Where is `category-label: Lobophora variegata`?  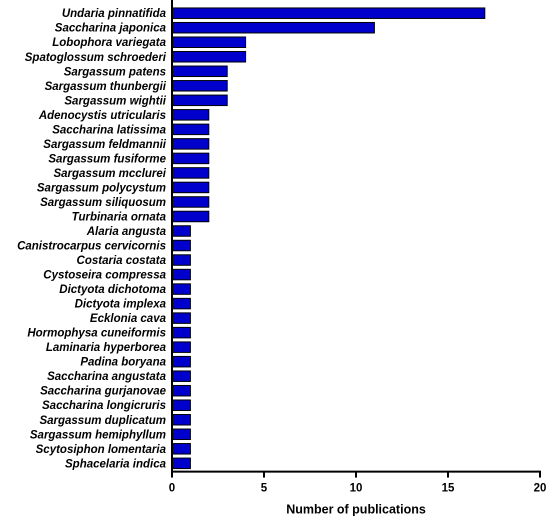
category-label: Lobophora variegata is located at coordinates (109, 43).